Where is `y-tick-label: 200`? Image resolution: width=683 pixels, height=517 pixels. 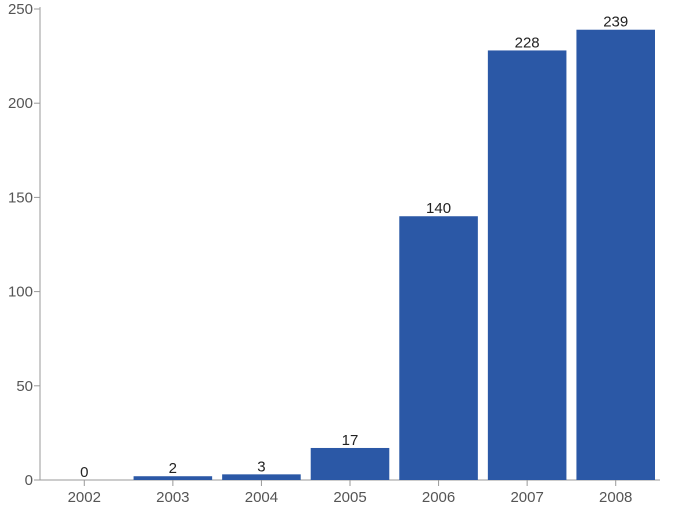 y-tick-label: 200 is located at coordinates (20, 103).